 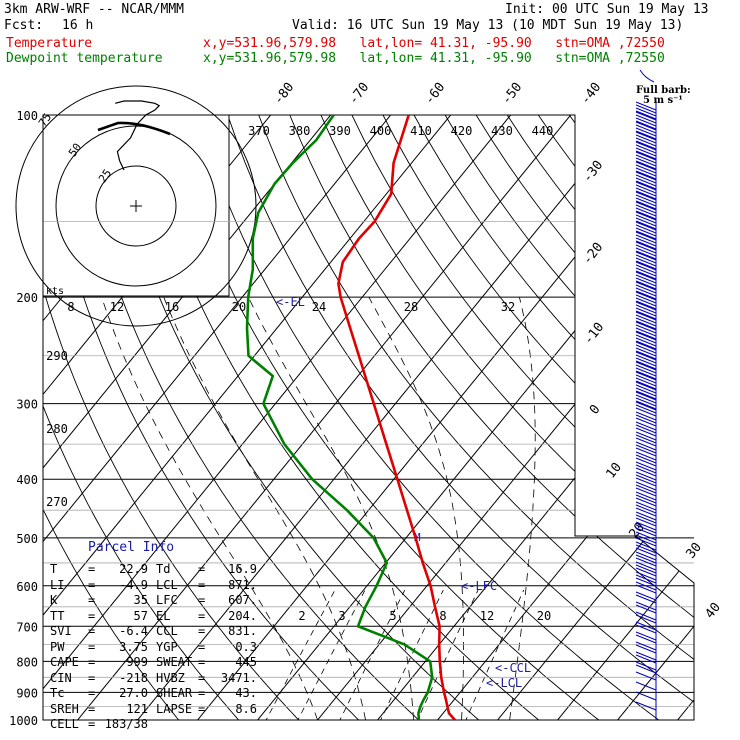 What do you see at coordinates (174, 662) in the screenshot?
I see `parcel-label: SWEAT` at bounding box center [174, 662].